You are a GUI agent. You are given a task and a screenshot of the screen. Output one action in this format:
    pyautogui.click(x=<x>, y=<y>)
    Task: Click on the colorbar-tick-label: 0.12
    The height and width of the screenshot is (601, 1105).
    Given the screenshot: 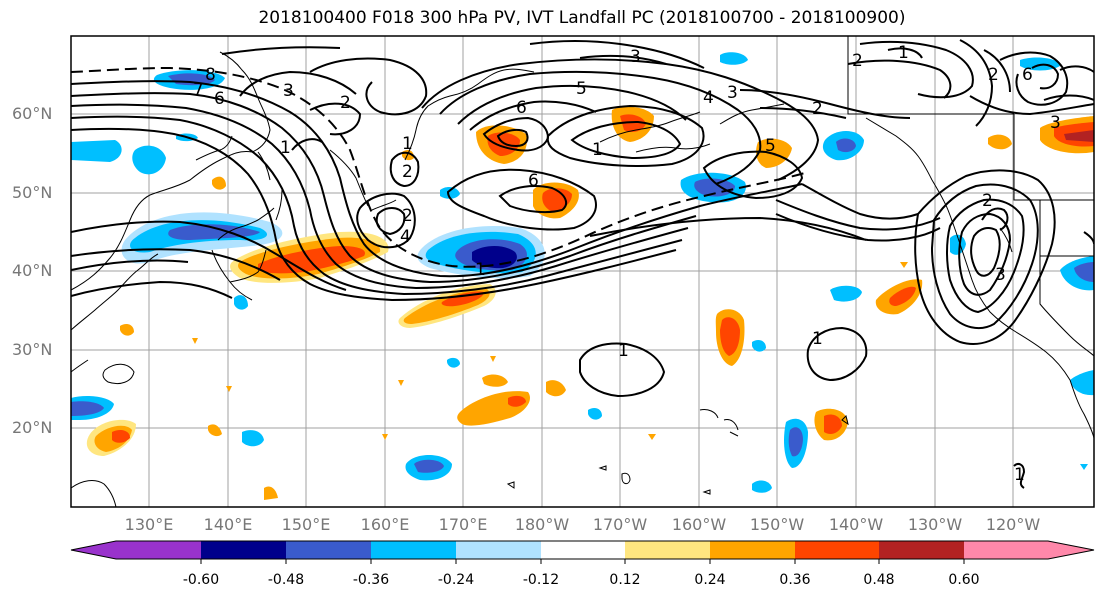 What is the action you would take?
    pyautogui.click(x=625, y=580)
    